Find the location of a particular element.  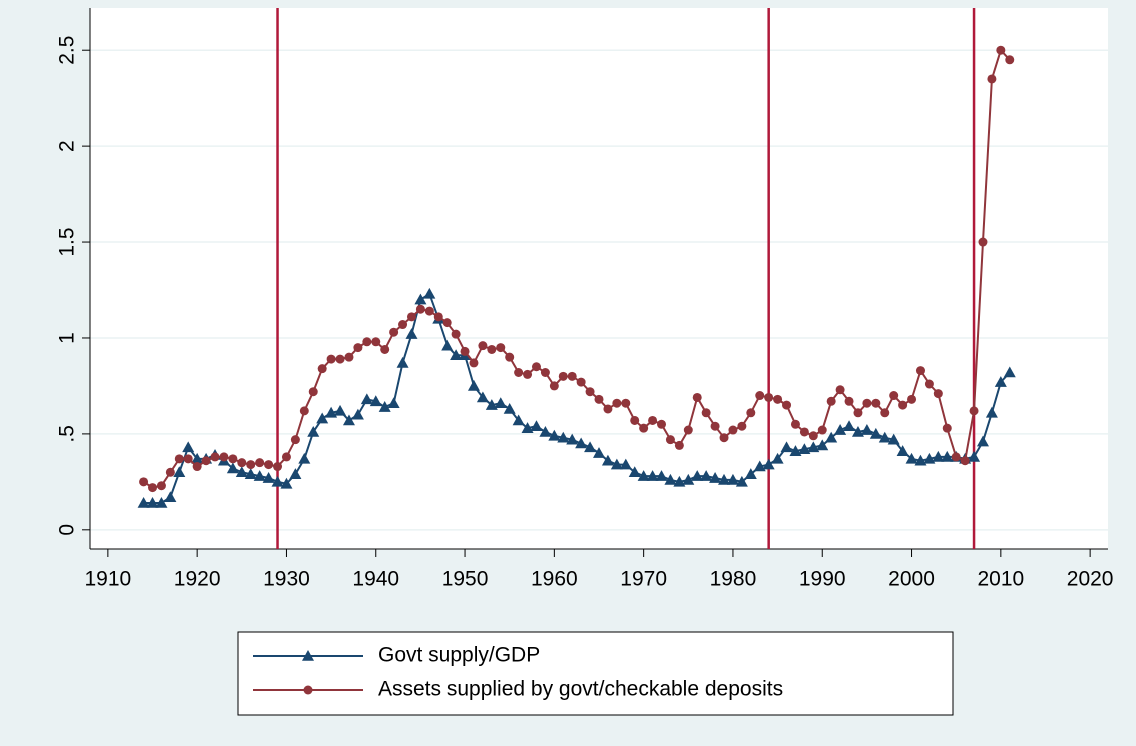

x-tick-label: 1960 is located at coordinates (554, 579).